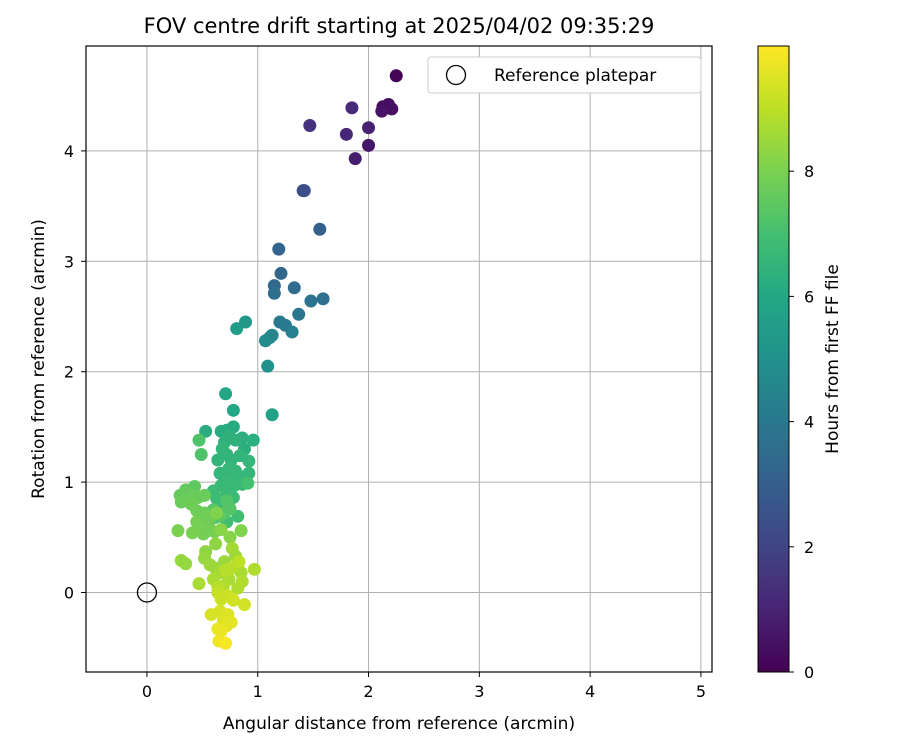  What do you see at coordinates (809, 672) in the screenshot?
I see `colorbar-tick-label: 0` at bounding box center [809, 672].